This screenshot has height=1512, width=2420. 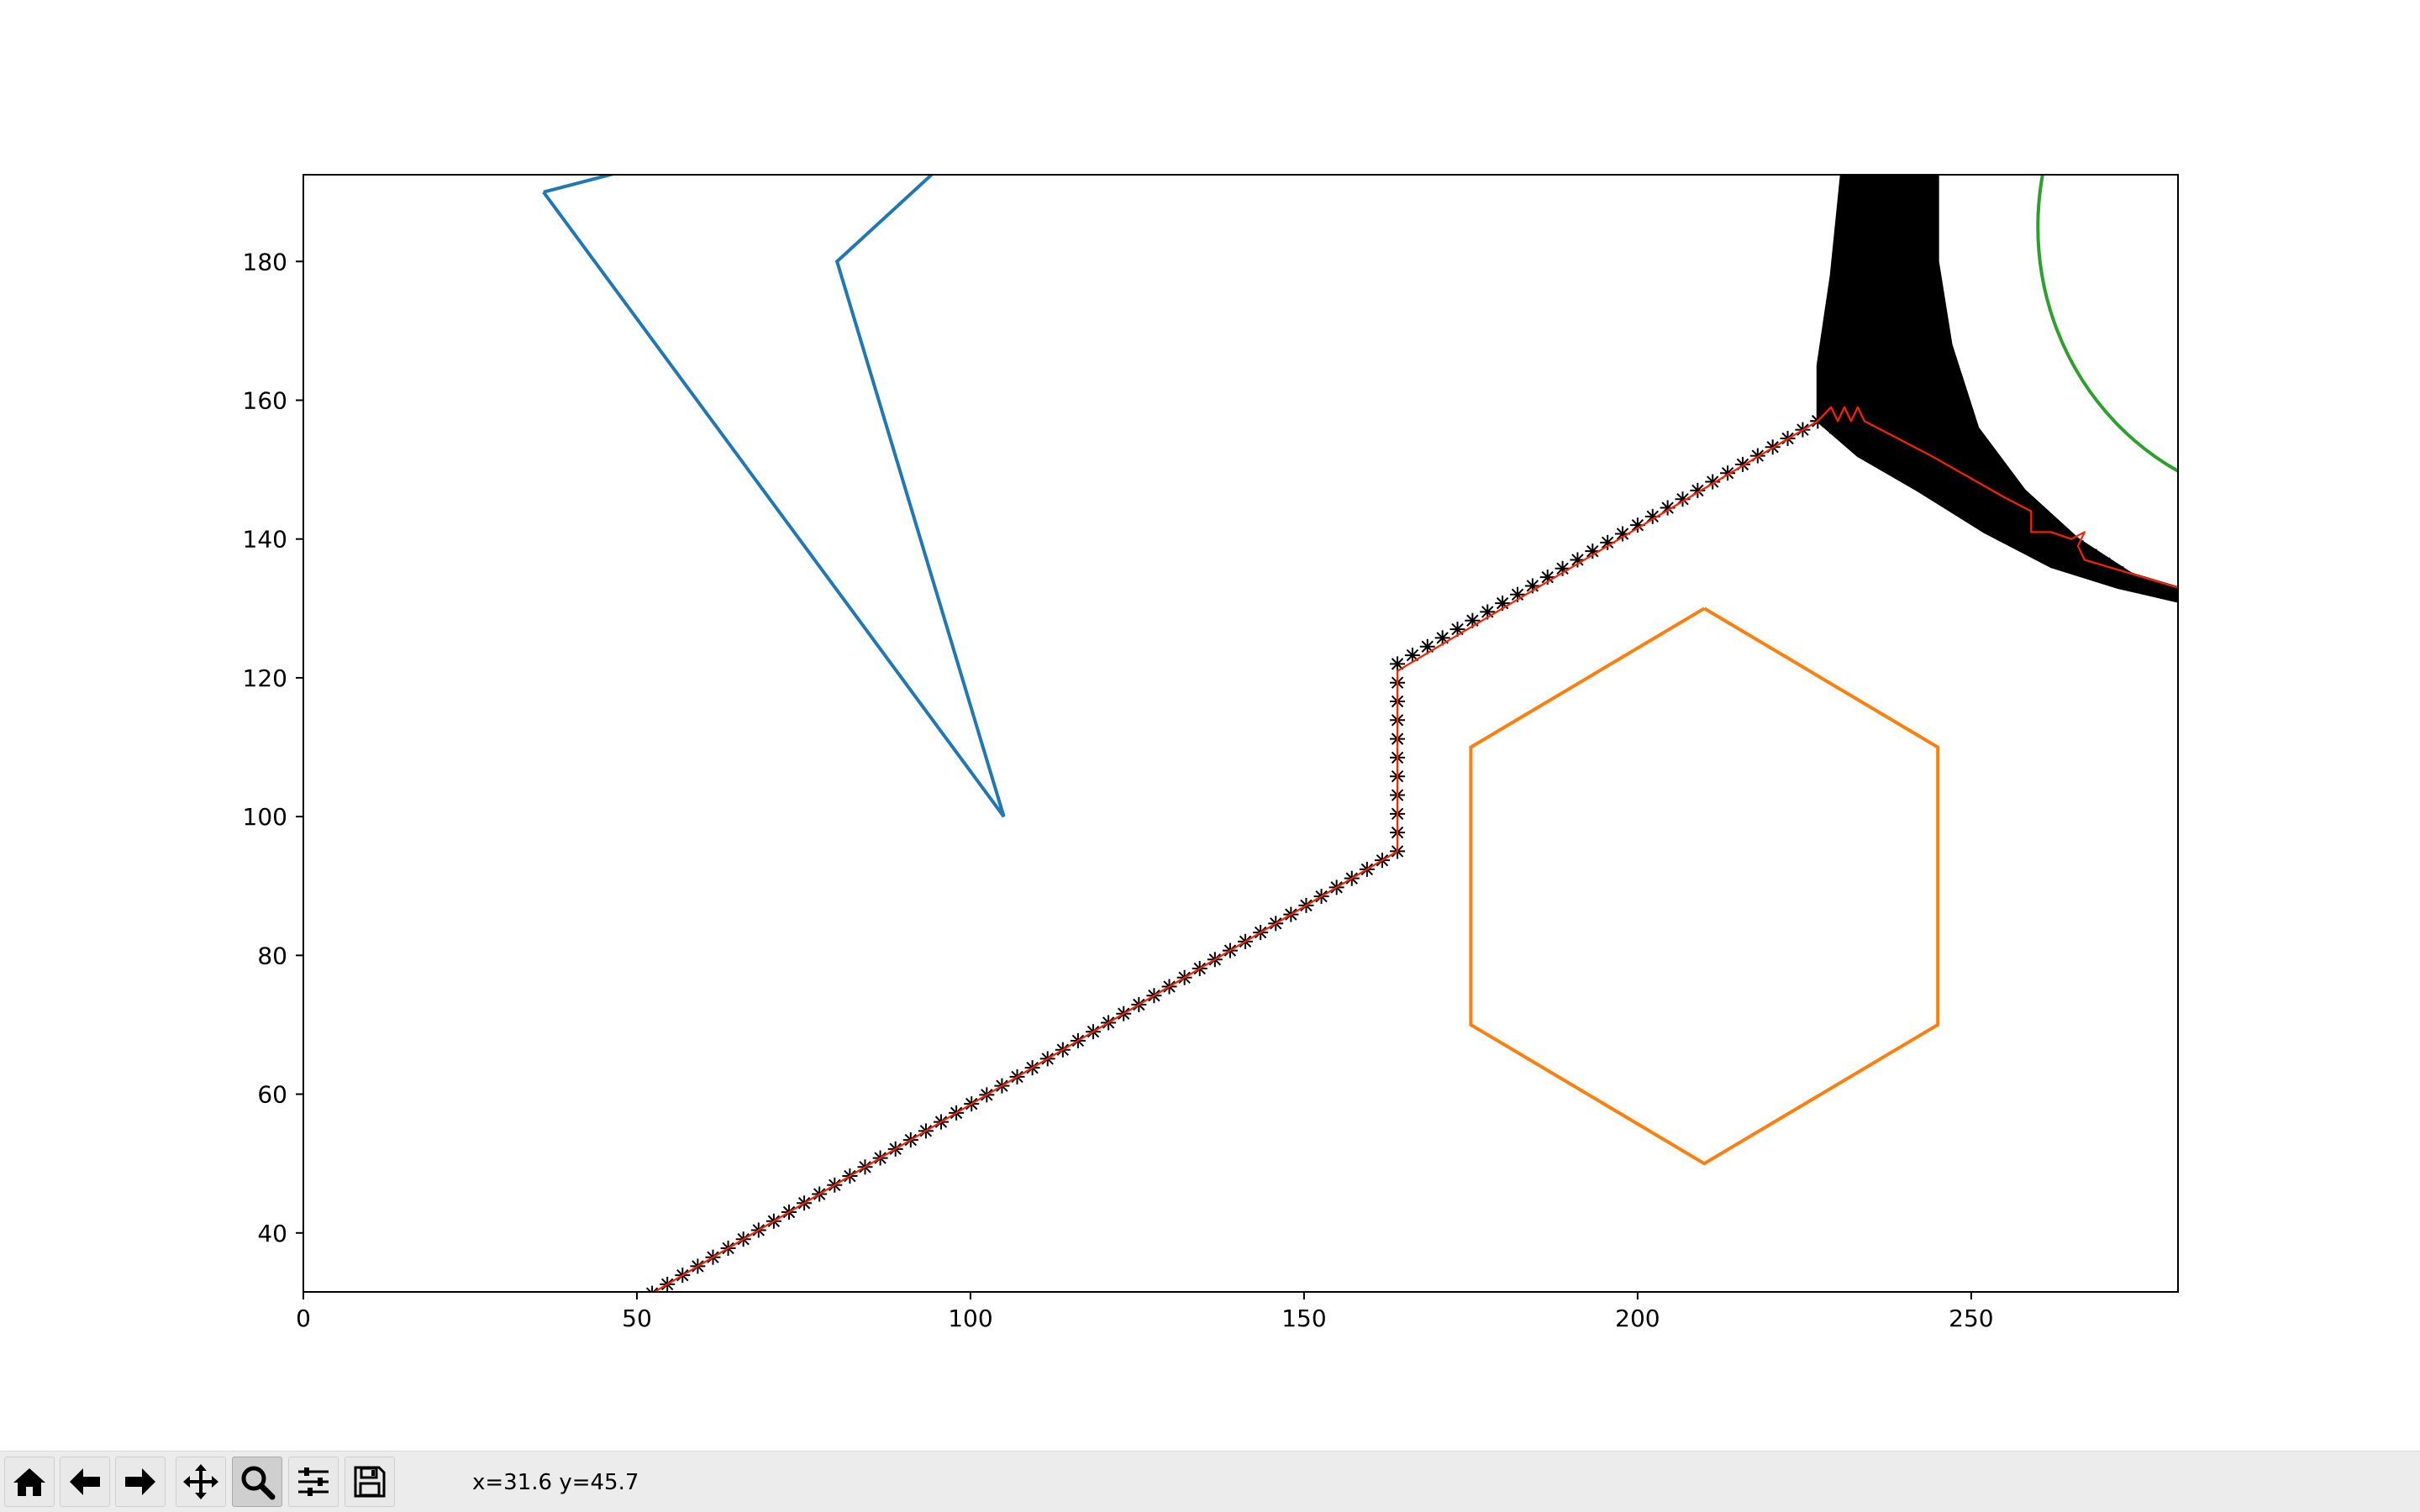 I want to click on home-button, so click(x=29, y=1482).